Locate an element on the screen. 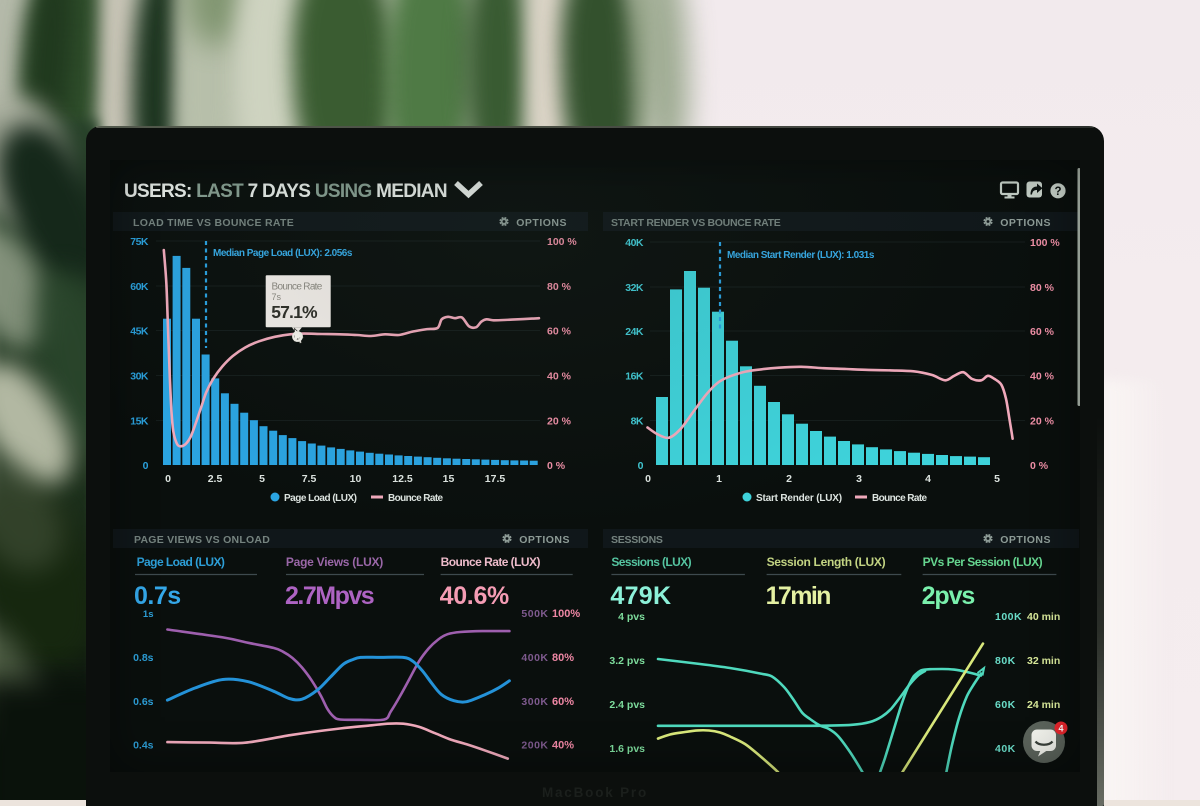  svg-text: Bounce Rate (LUX) is located at coordinates (491, 562).